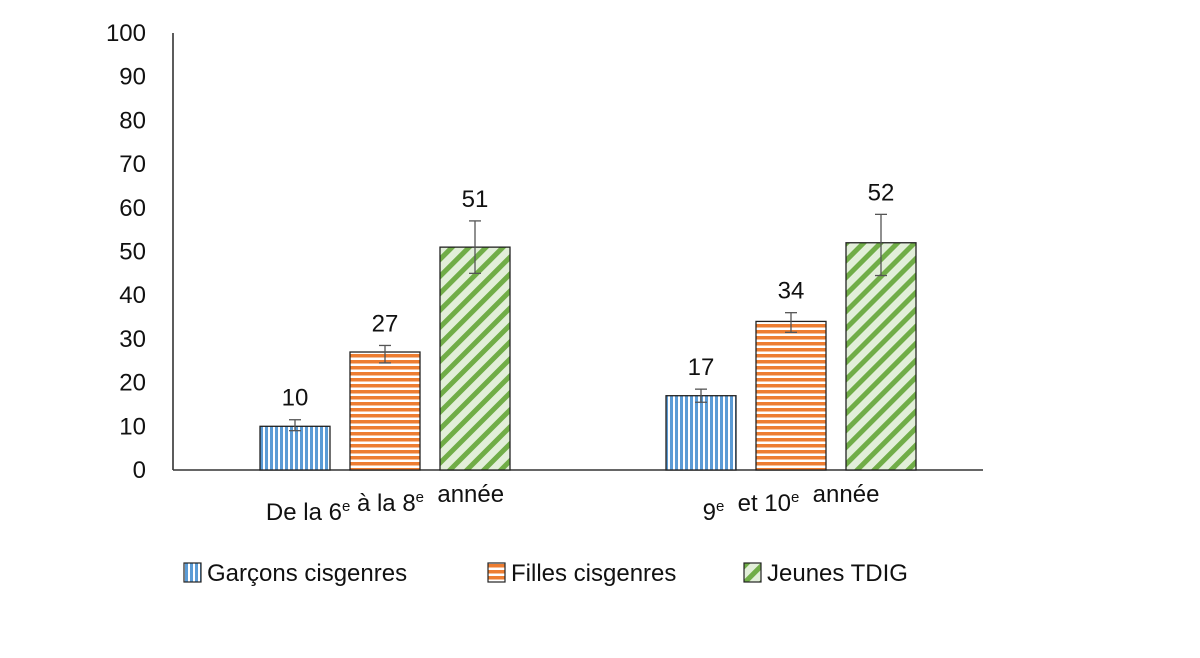 The width and height of the screenshot is (1200, 658). What do you see at coordinates (573, 503) in the screenshot?
I see `category-labels: De la 6e à la 8e année 9e et 10e année` at bounding box center [573, 503].